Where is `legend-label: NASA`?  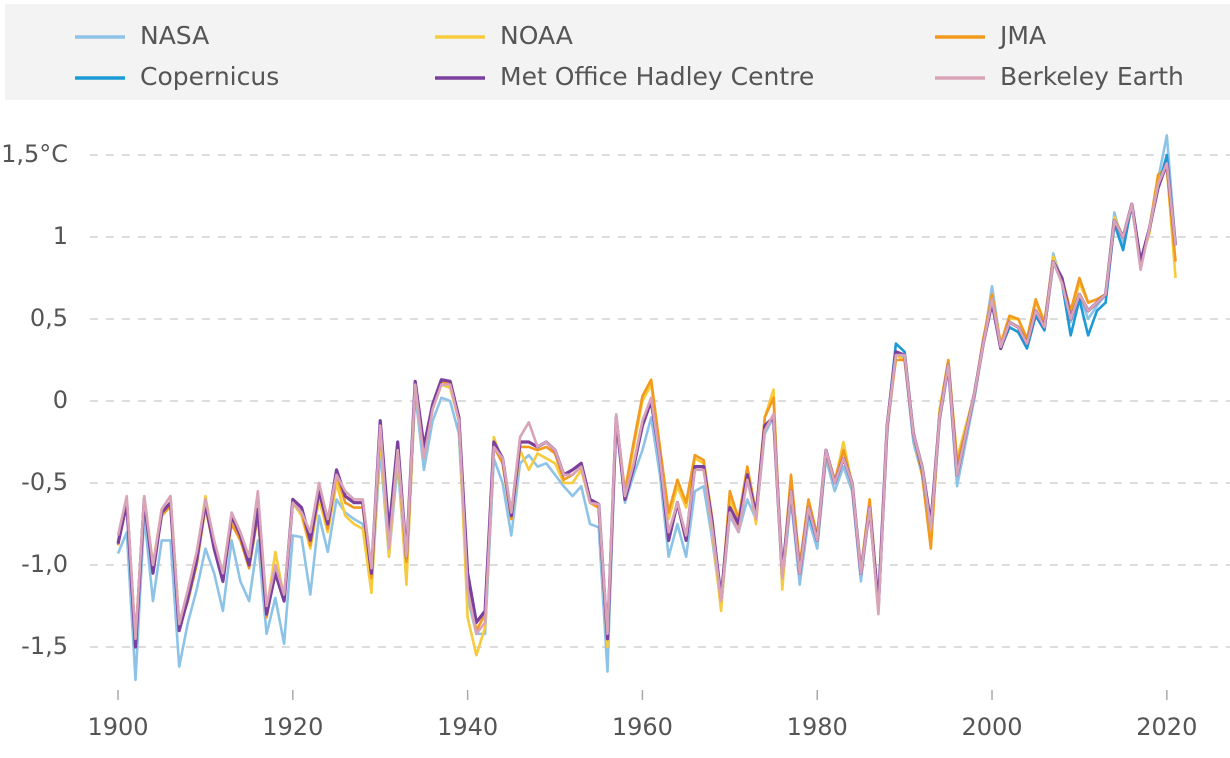
legend-label: NASA is located at coordinates (174, 35).